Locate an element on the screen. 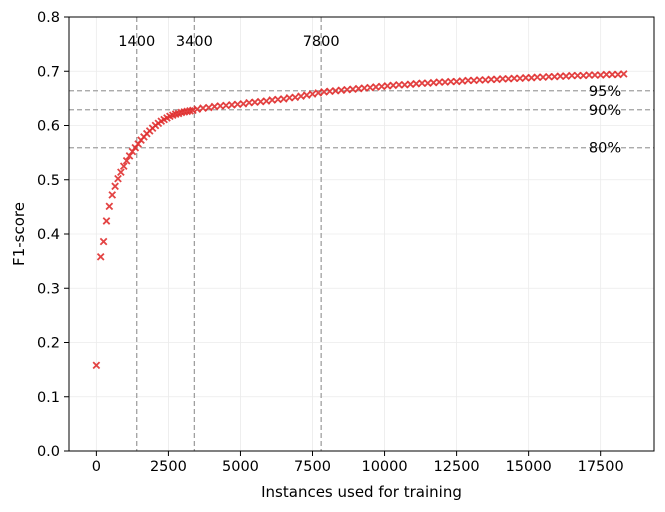 This screenshot has width=665, height=512. x-tick-label: 7500 is located at coordinates (312, 467).